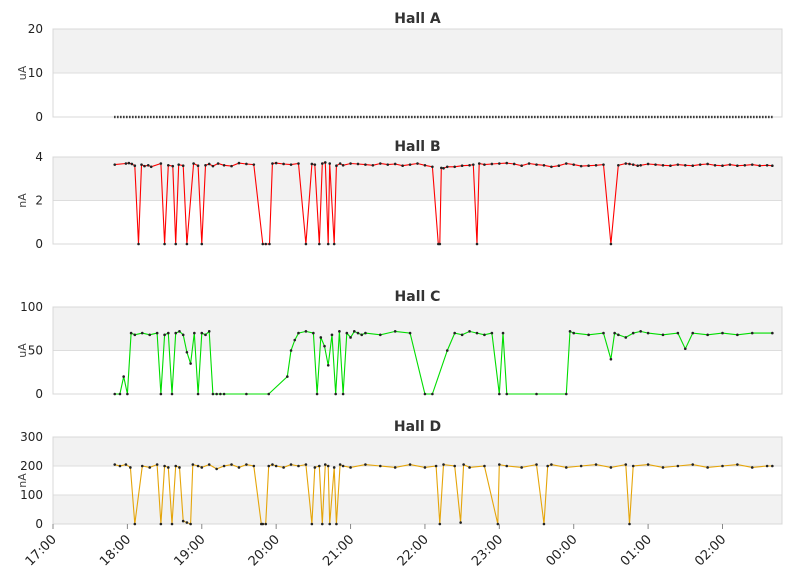  Describe the element at coordinates (35, 351) in the screenshot. I see `y-tick-label: 50` at that location.